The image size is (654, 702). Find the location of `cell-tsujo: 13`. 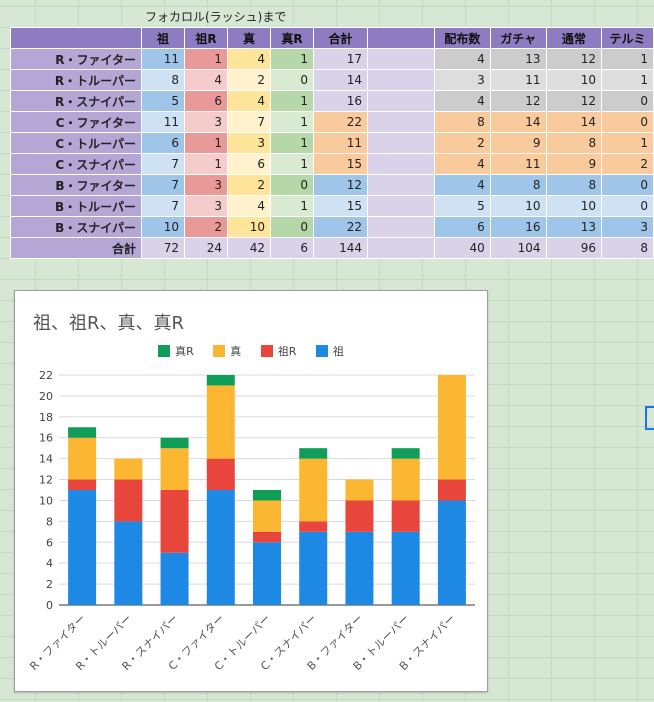

cell-tsujo: 13 is located at coordinates (574, 227).